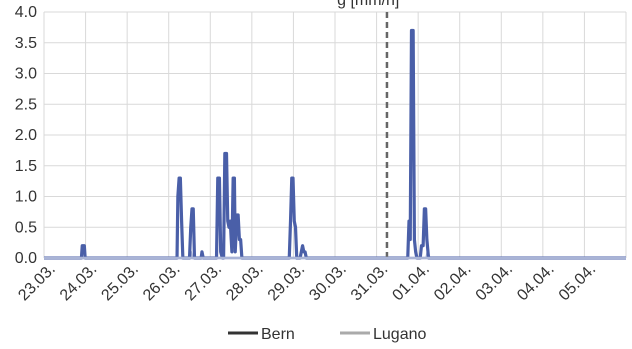 This screenshot has width=632, height=349. What do you see at coordinates (494, 282) in the screenshot?
I see `x-tick-label: 03.04.` at bounding box center [494, 282].